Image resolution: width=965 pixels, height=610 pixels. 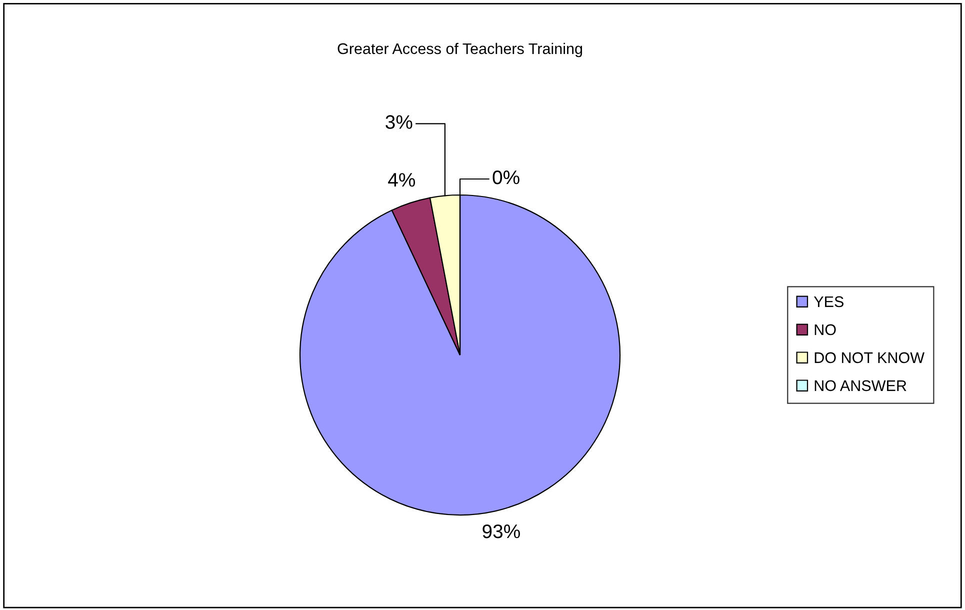 I want to click on legend-label: DO NOT KNOW, so click(x=869, y=358).